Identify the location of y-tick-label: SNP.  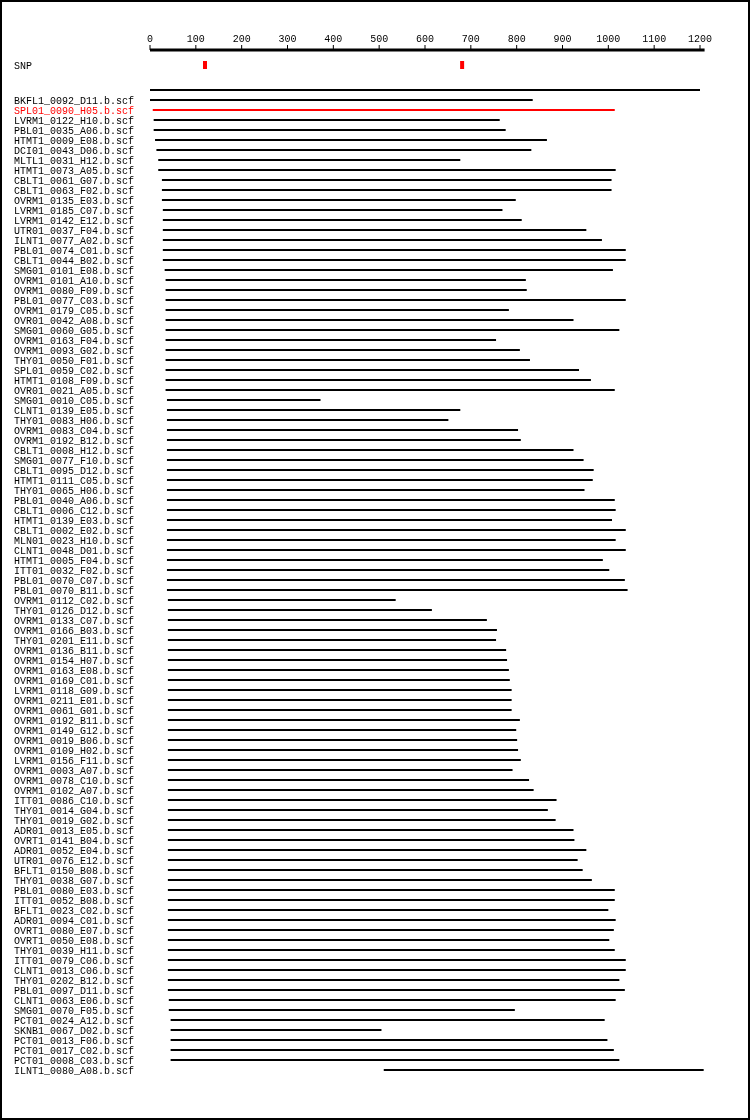
(23, 66).